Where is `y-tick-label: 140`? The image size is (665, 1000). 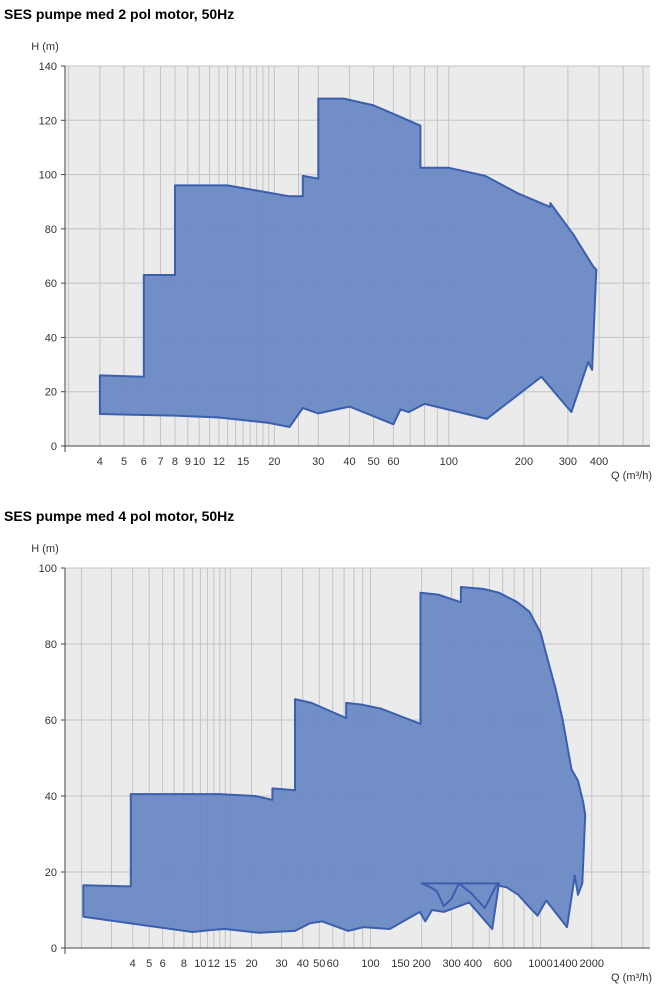
y-tick-label: 140 is located at coordinates (48, 67).